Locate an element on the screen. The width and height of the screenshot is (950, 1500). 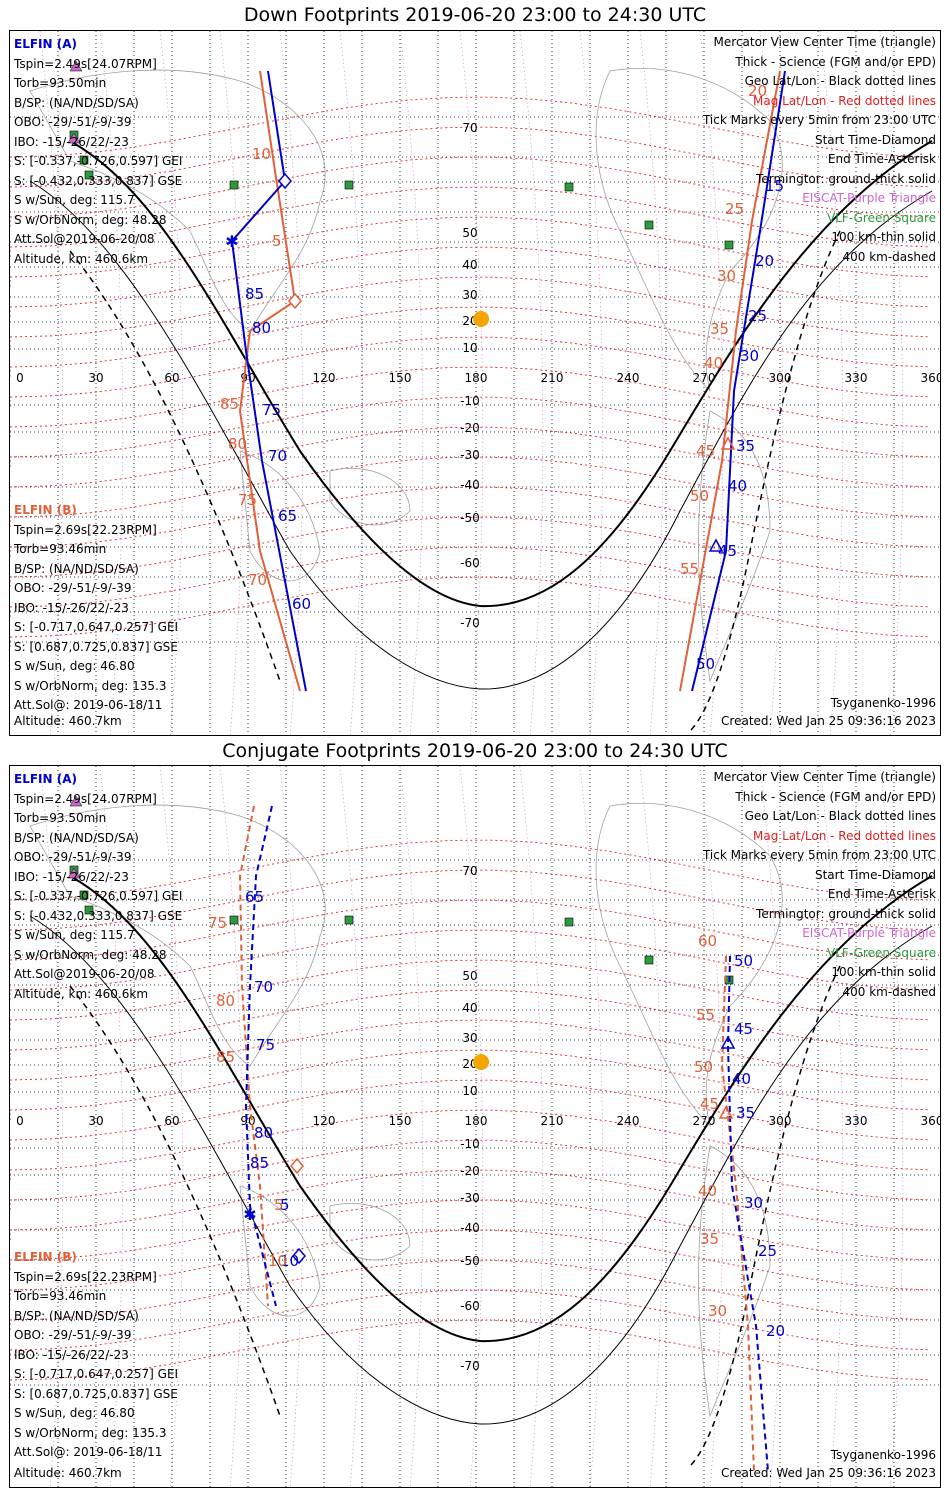
elfin-a-tick-label: 5 is located at coordinates (285, 1205).